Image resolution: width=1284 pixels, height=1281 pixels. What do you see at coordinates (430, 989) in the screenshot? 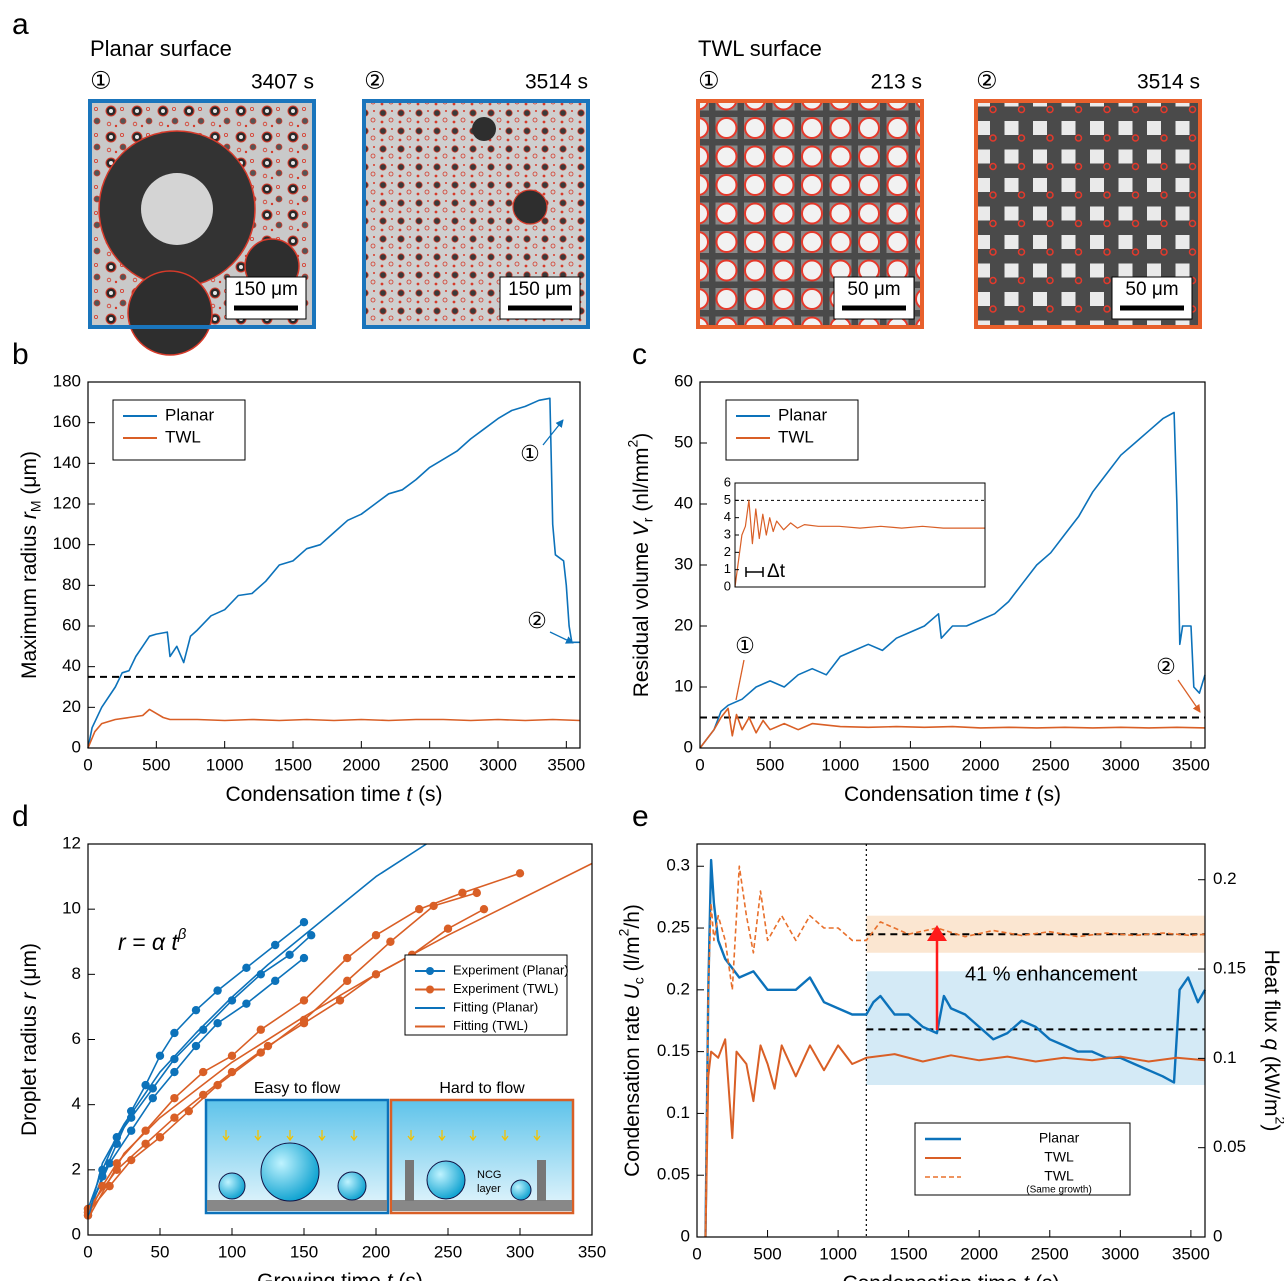
I see `legend-marker` at bounding box center [430, 989].